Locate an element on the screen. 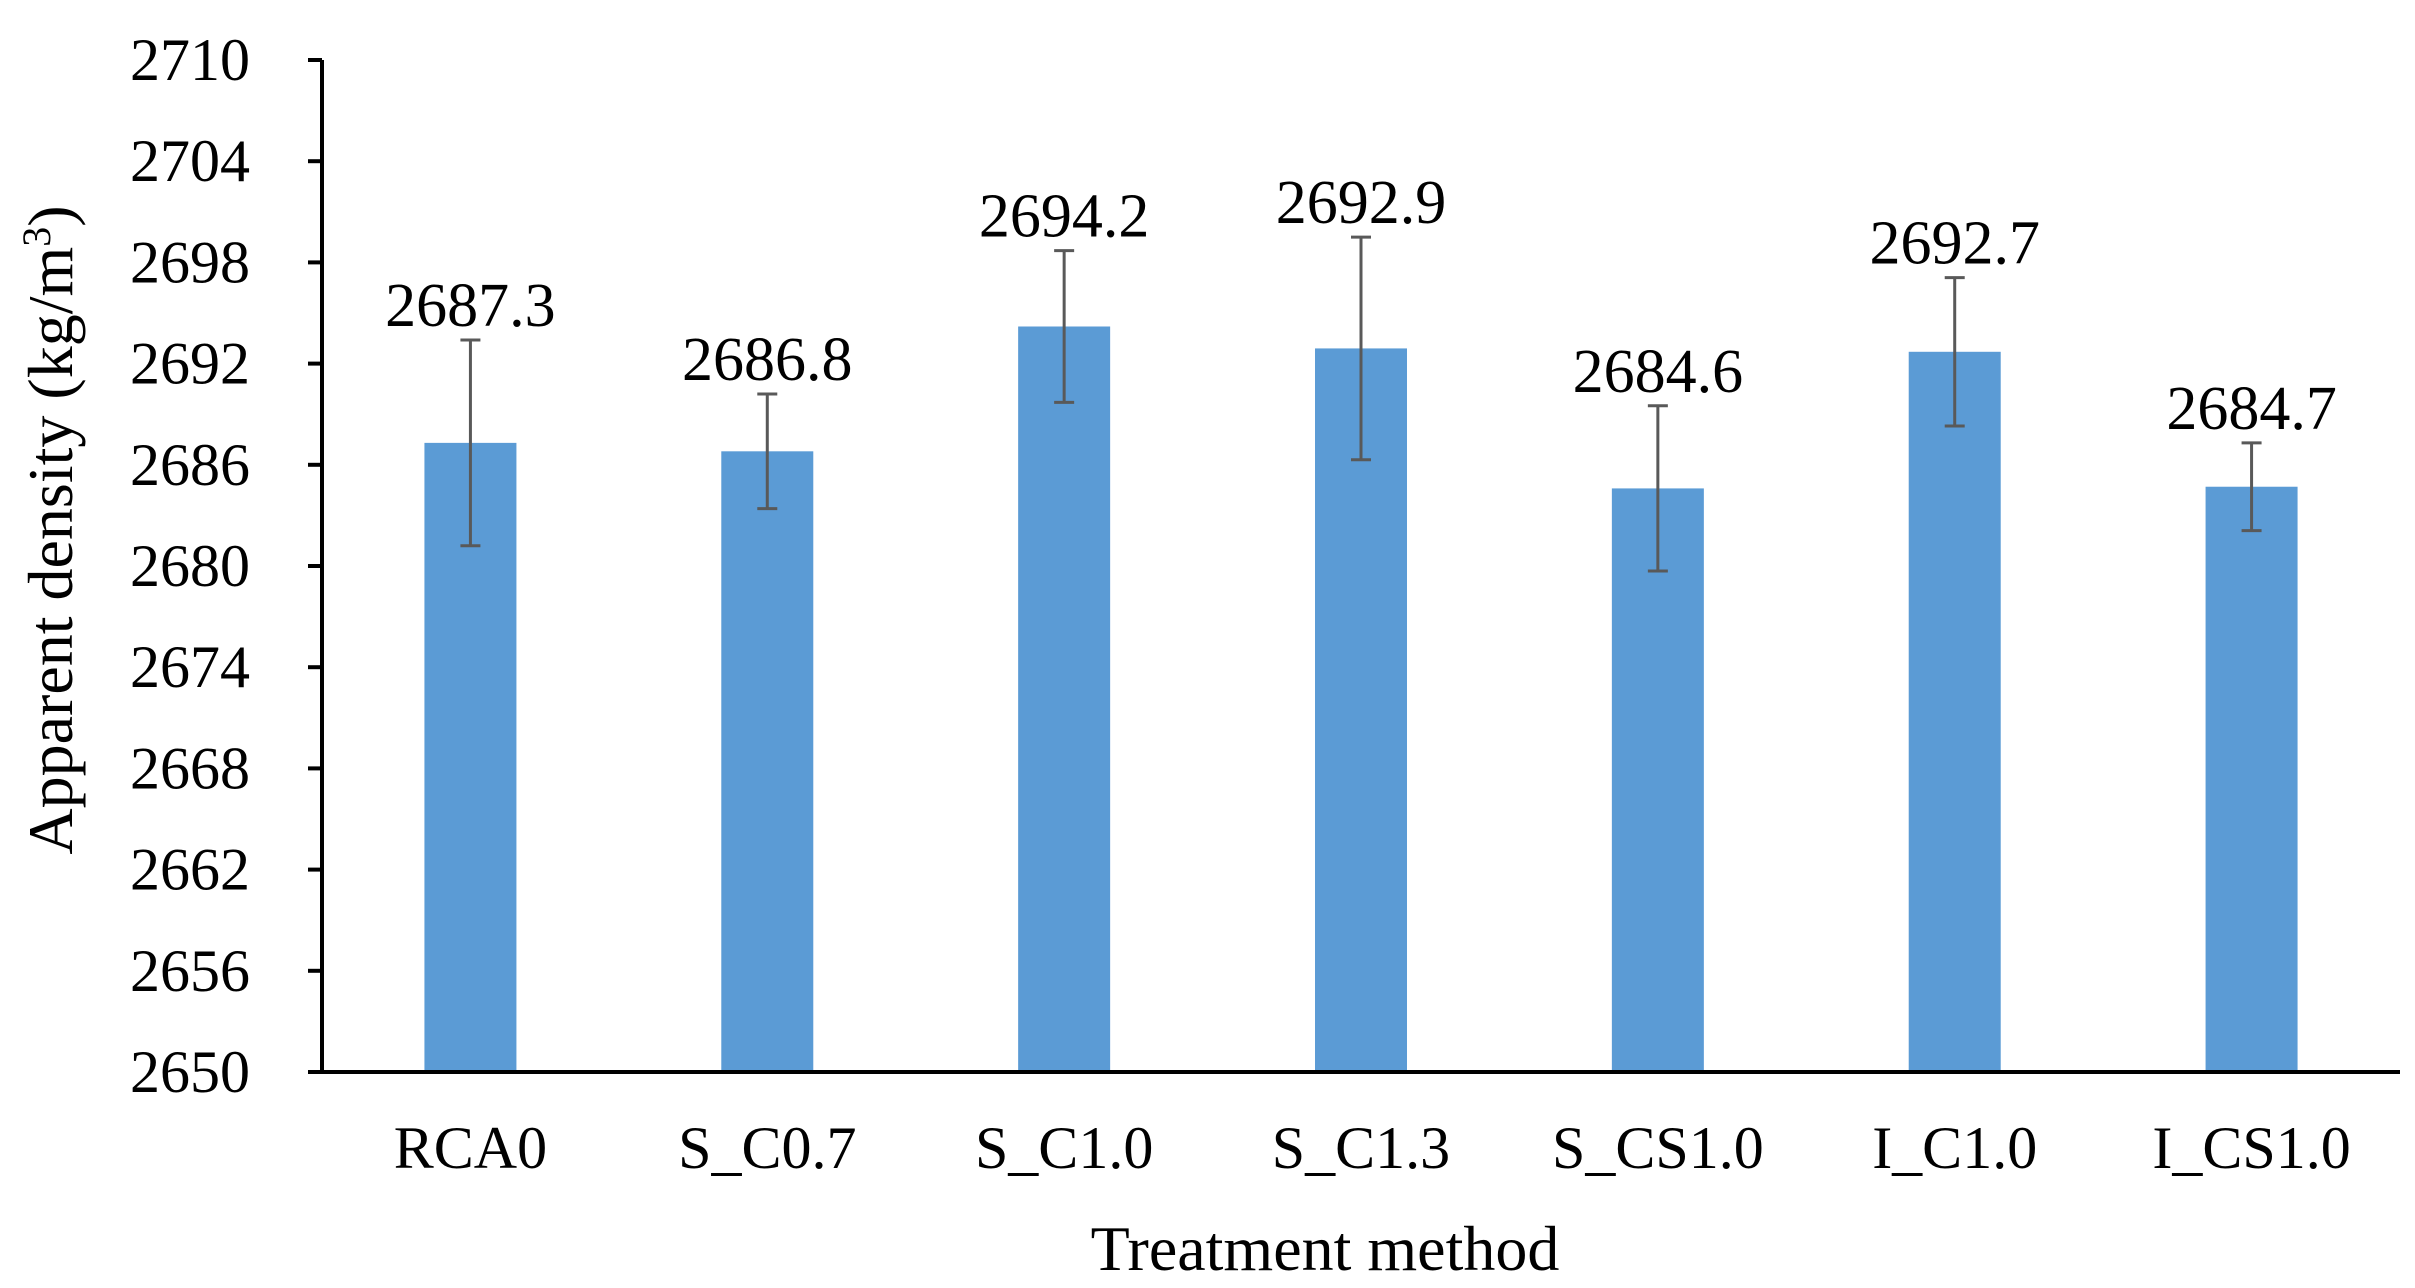  y-axis-title-superscript: 3 is located at coordinates (36, 237).